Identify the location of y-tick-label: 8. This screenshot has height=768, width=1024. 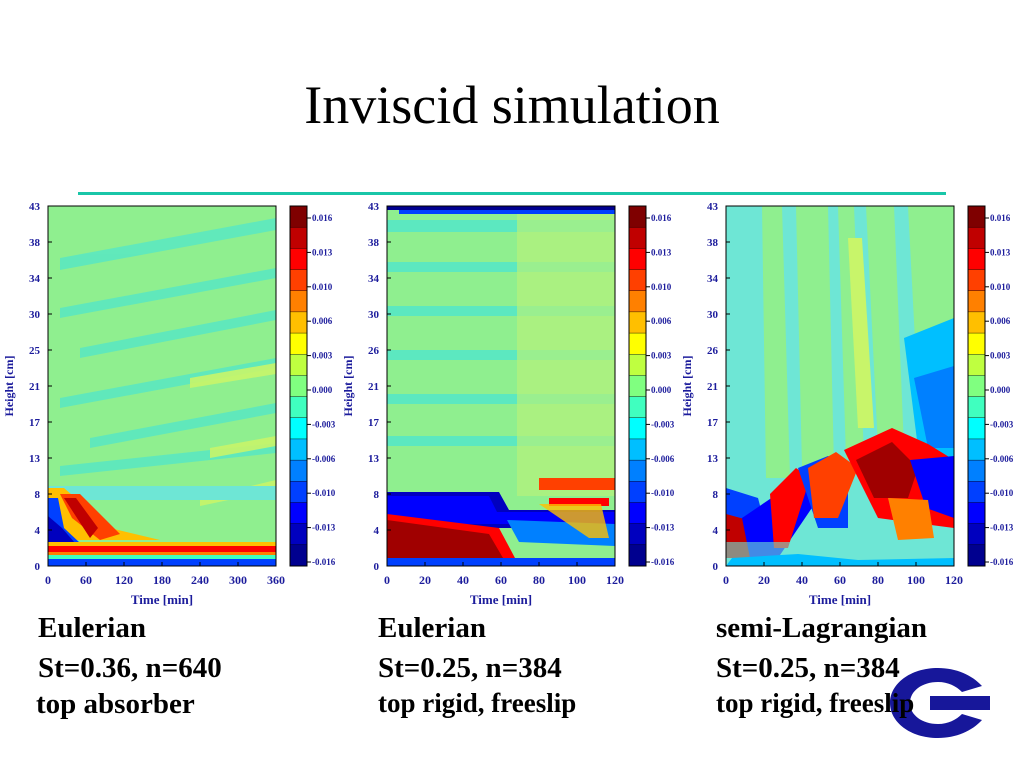
(377, 495).